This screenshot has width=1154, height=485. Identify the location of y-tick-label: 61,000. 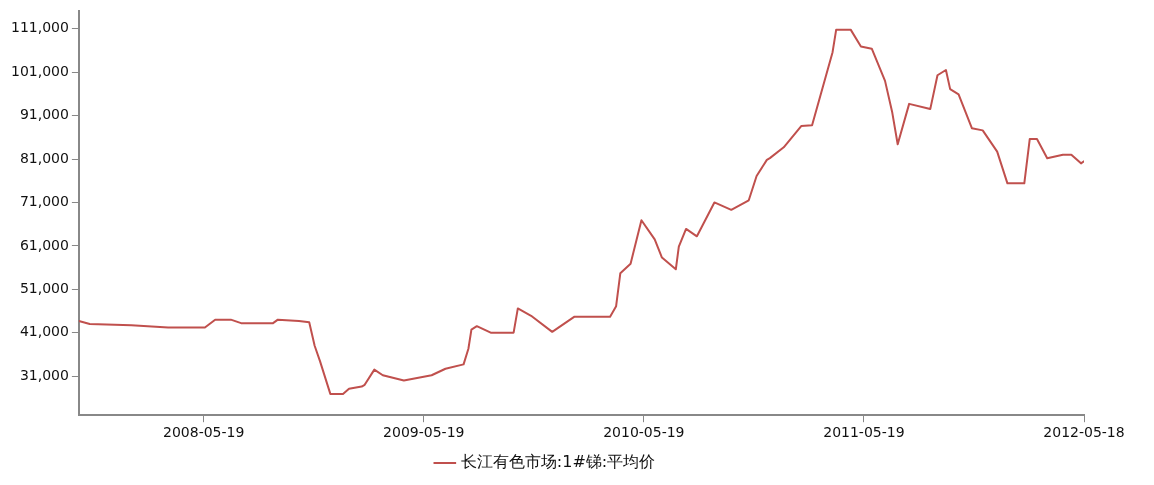
(44, 244).